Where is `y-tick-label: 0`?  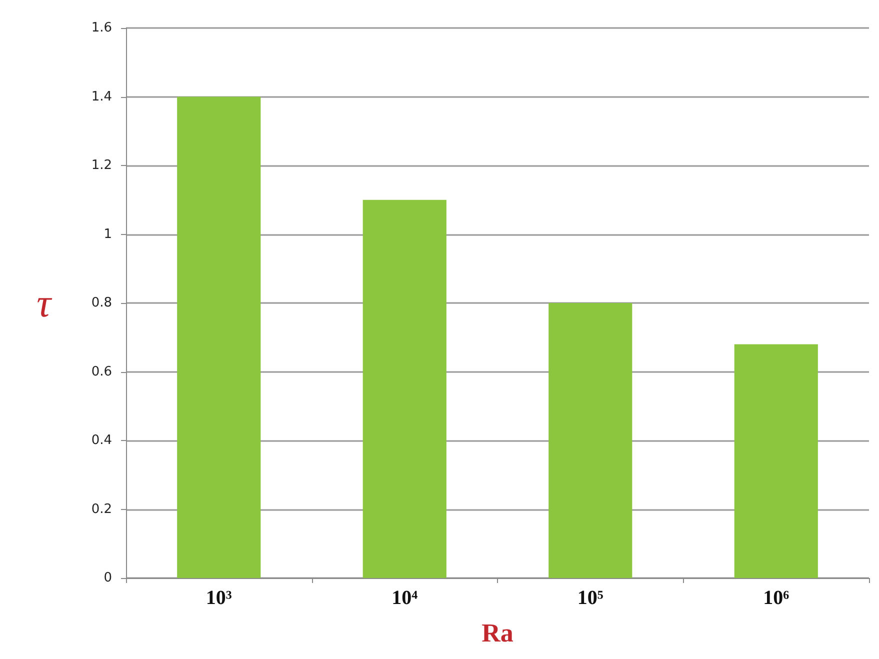
y-tick-label: 0 is located at coordinates (108, 578).